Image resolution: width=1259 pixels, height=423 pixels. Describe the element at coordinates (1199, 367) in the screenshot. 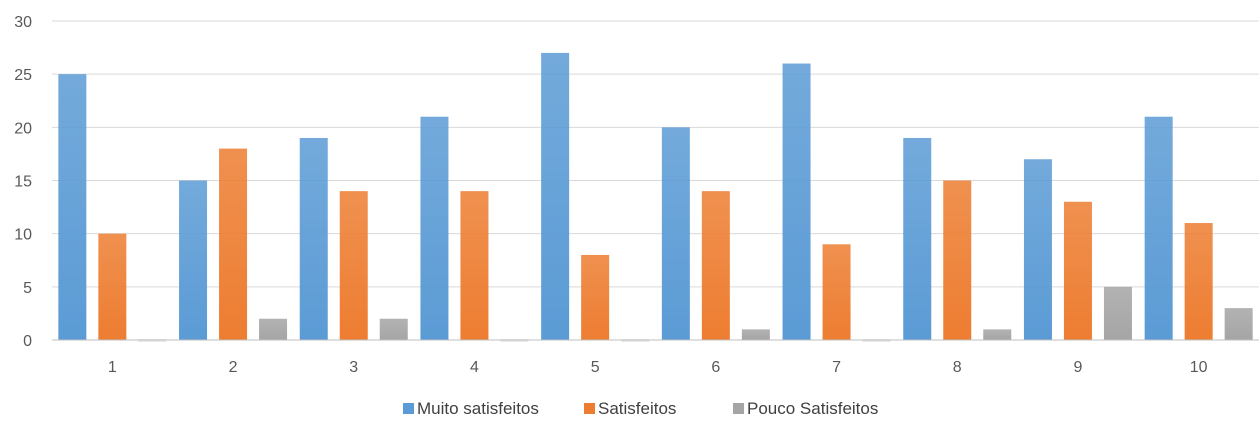

I see `x-tick-label: 10` at that location.